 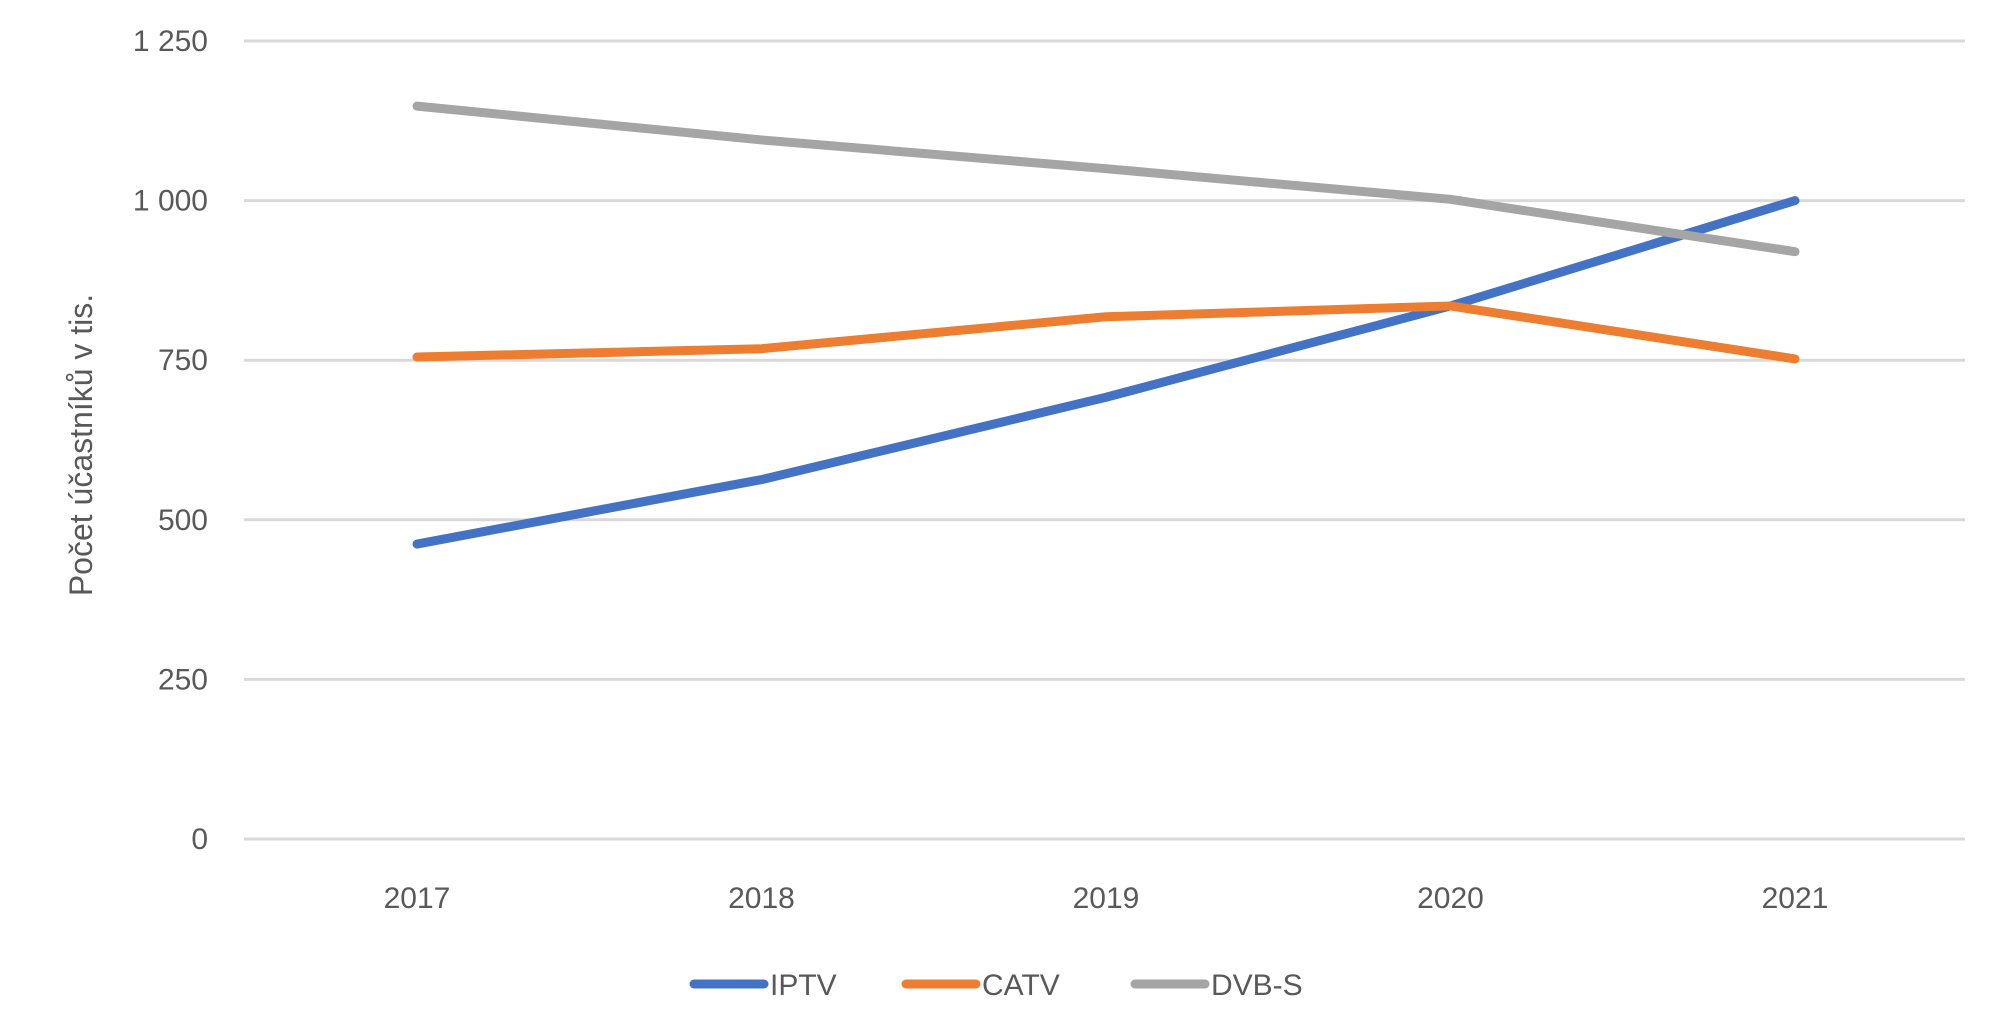 What do you see at coordinates (183, 360) in the screenshot?
I see `y-tick-label: 750` at bounding box center [183, 360].